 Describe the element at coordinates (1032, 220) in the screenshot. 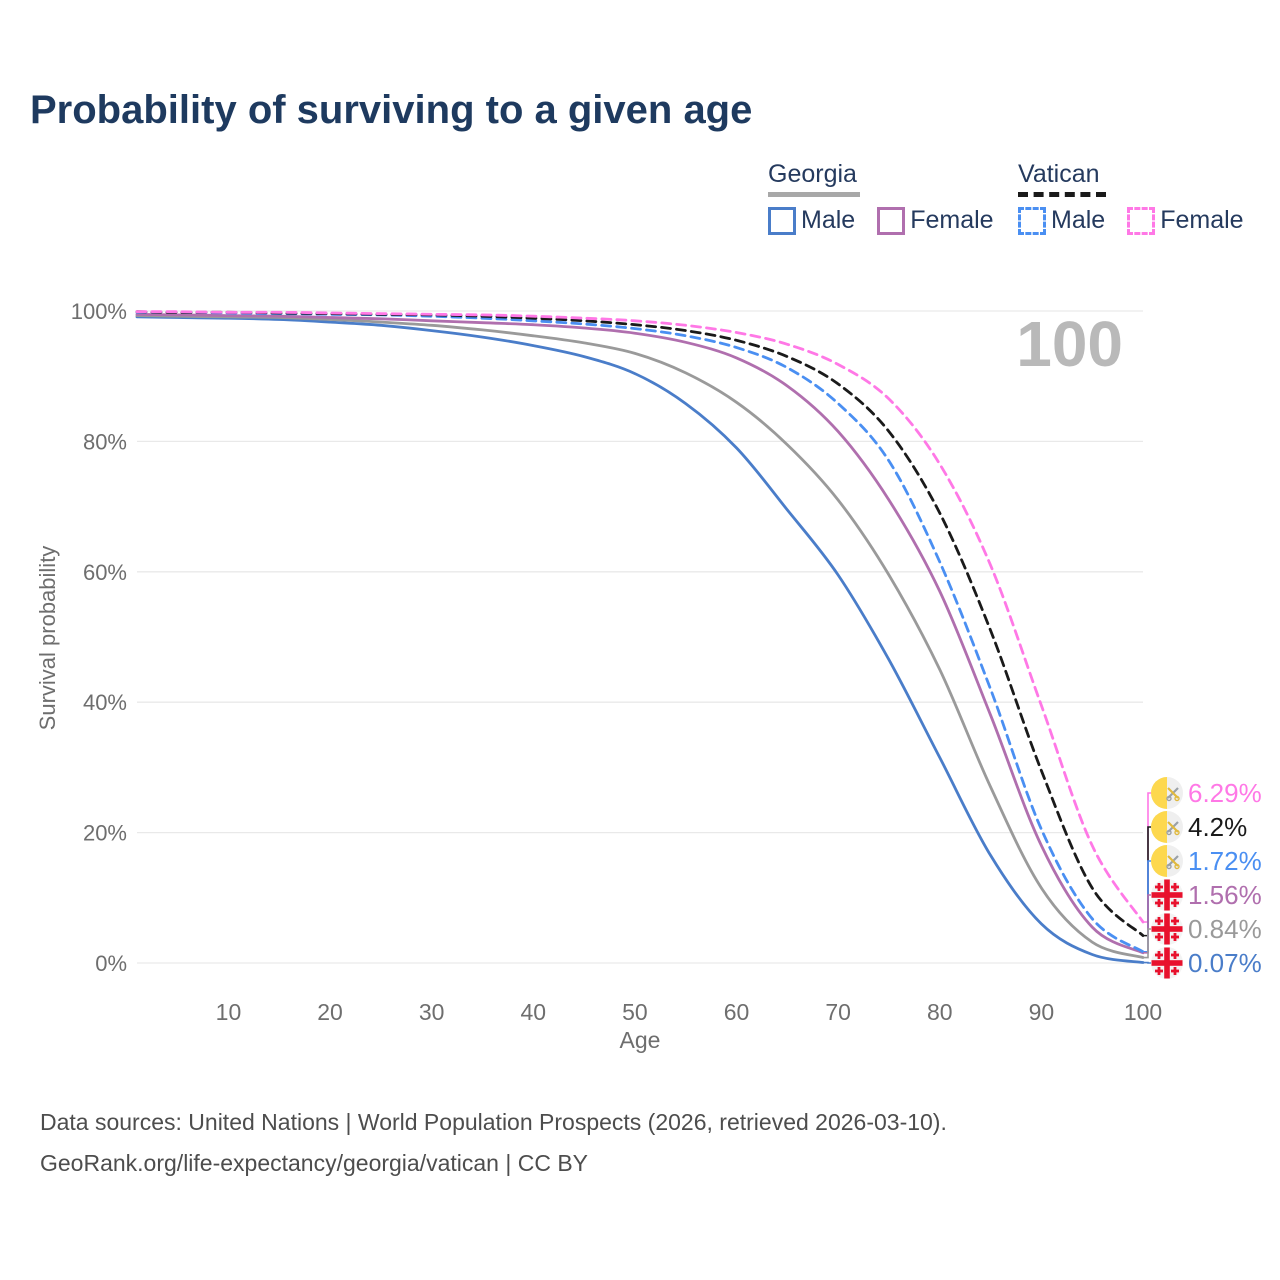

I see `vatican-male-swatch-icon` at that location.